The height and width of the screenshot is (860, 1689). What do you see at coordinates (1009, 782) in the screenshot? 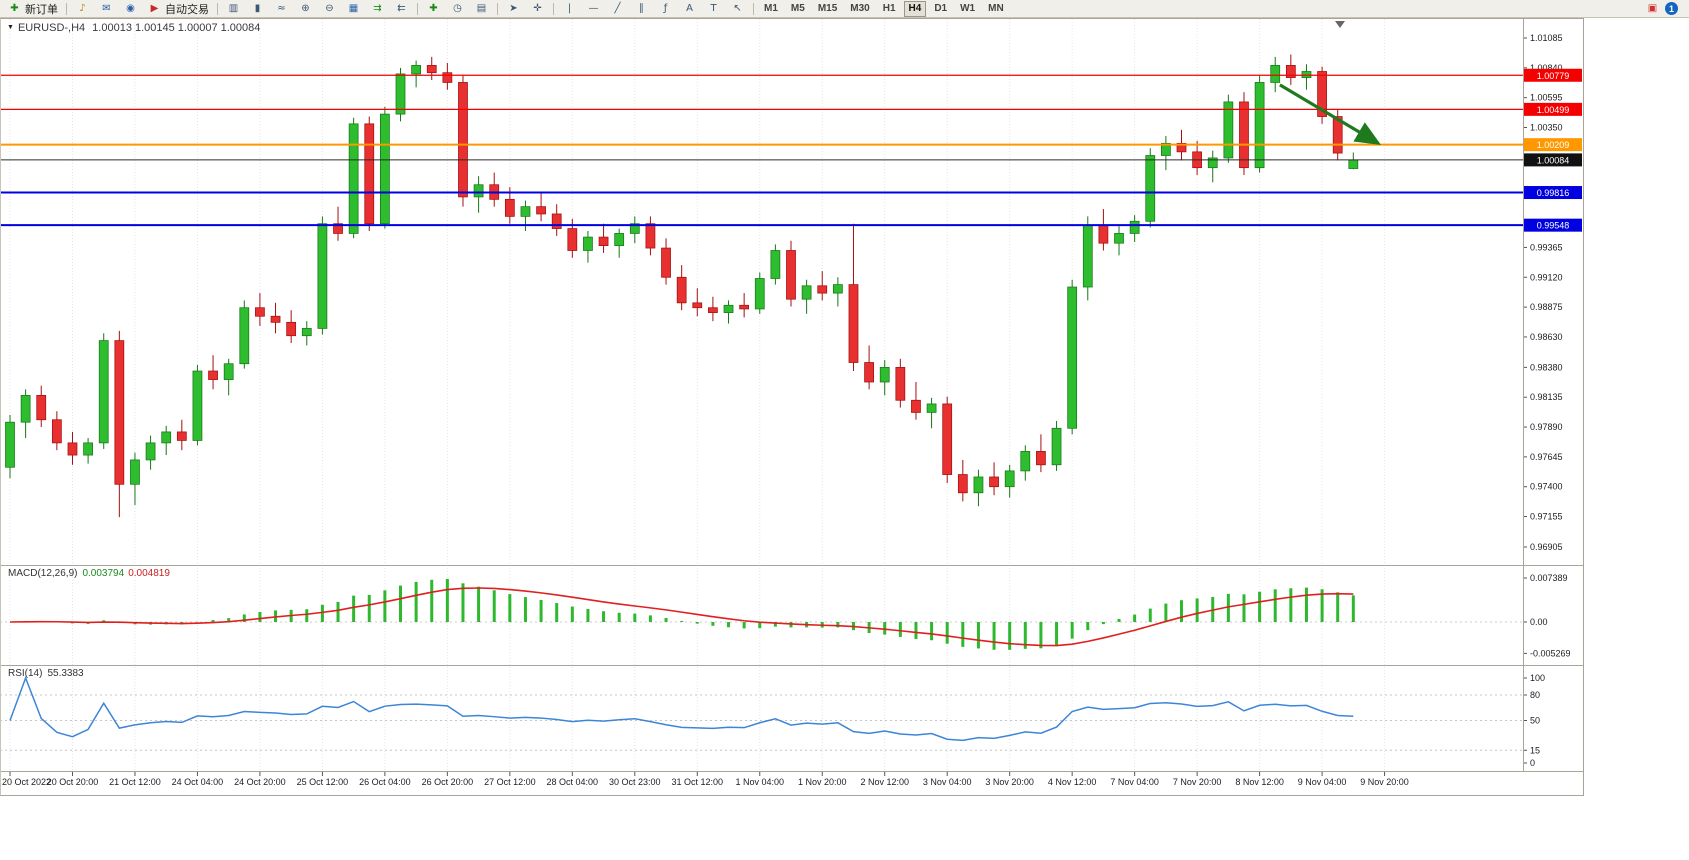
I see `svg-text: 3 Nov 20:00` at bounding box center [1009, 782].